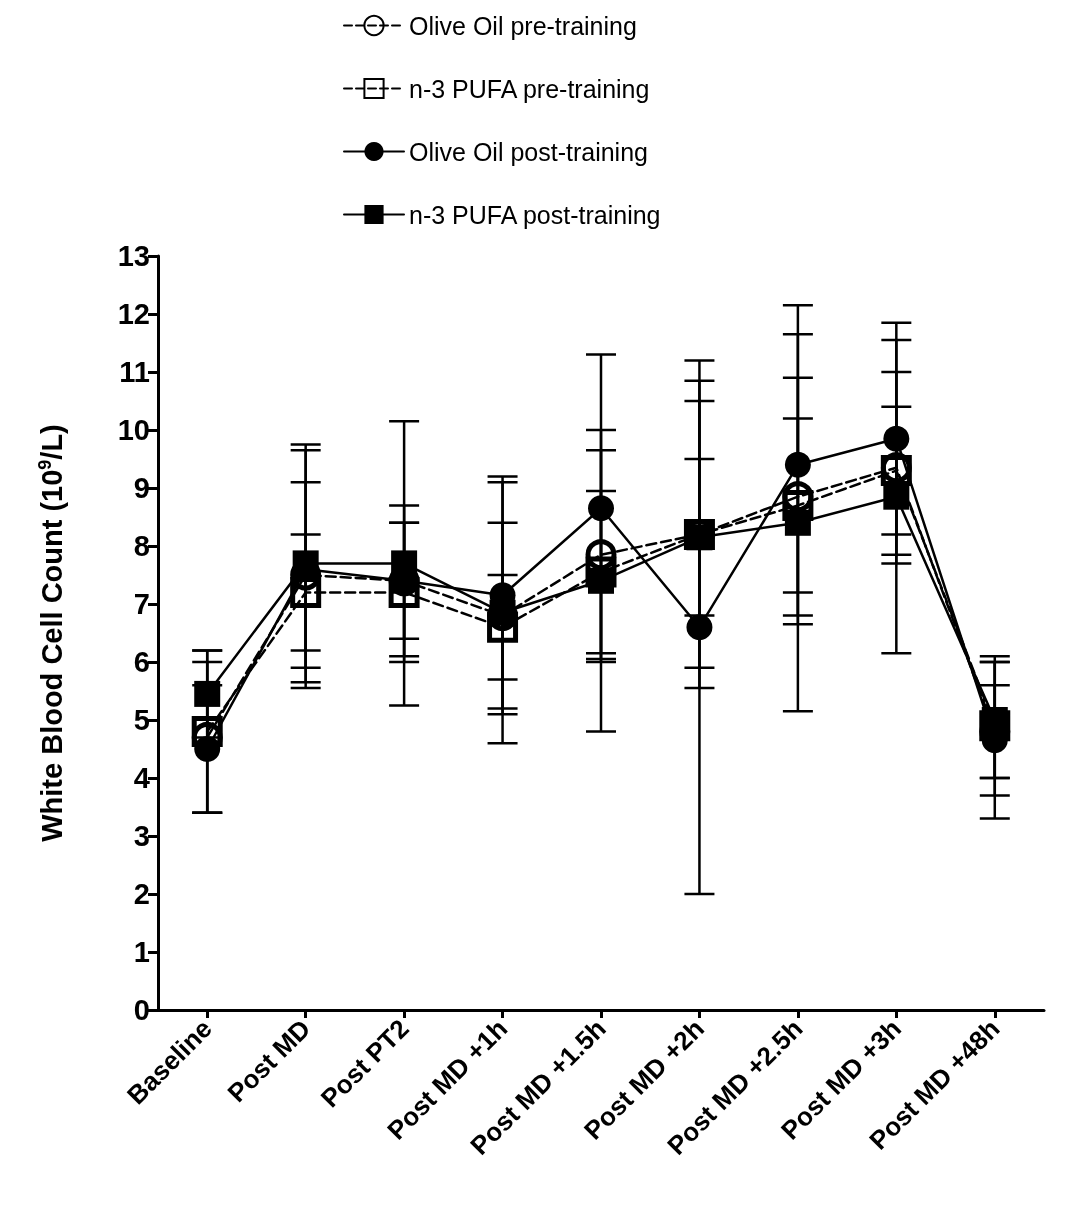 This screenshot has height=1232, width=1092. What do you see at coordinates (141, 952) in the screenshot?
I see `y-tick-label: 1` at bounding box center [141, 952].